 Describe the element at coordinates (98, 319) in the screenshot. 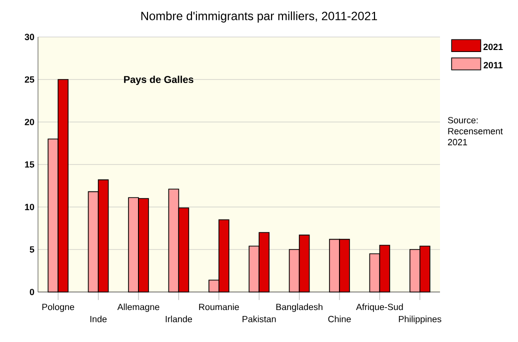

I see `x-tick-label: Inde` at that location.